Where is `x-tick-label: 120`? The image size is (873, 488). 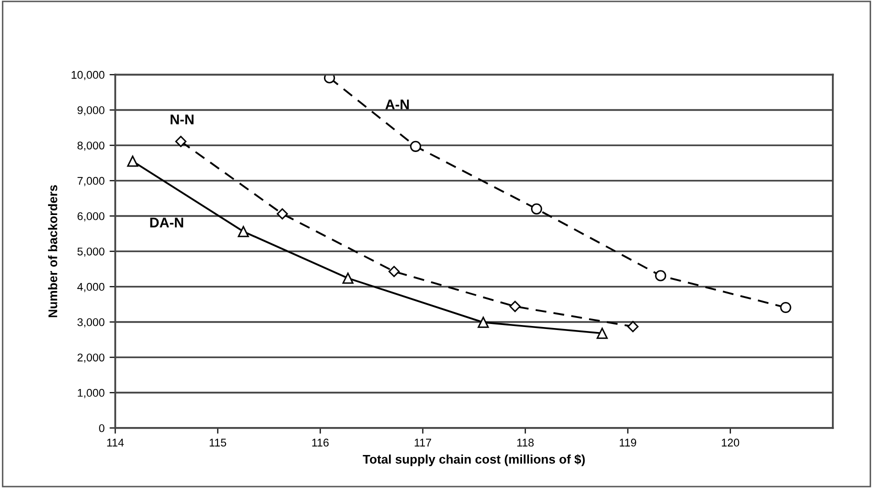
x-tick-label: 120 is located at coordinates (731, 442).